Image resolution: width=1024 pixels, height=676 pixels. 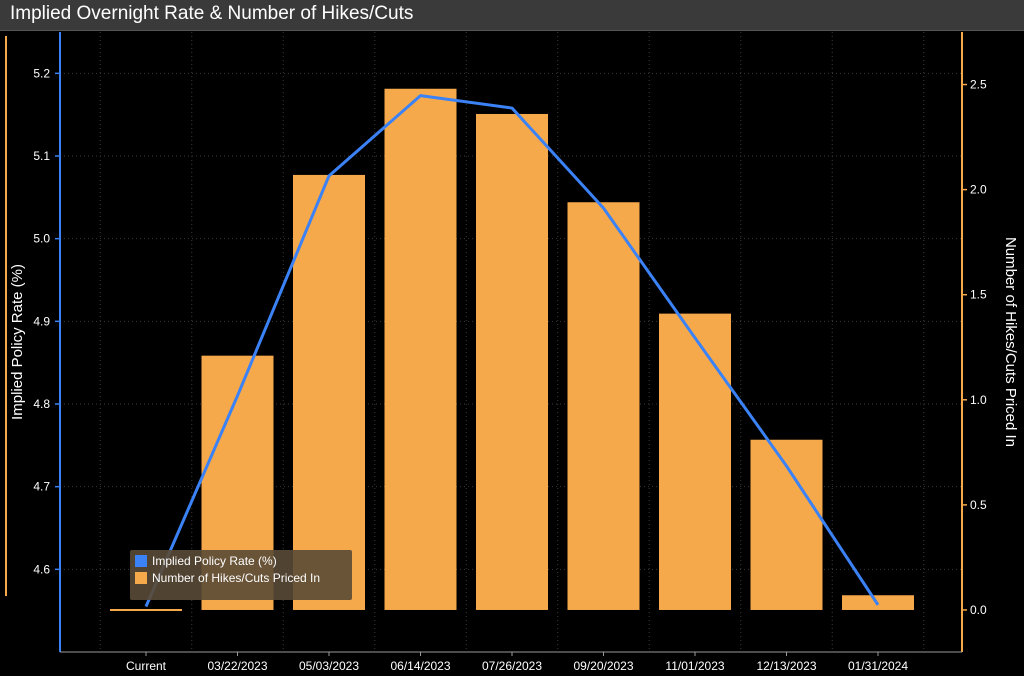 I want to click on x-axis-tick-label: 11/01/2023, so click(x=694, y=666).